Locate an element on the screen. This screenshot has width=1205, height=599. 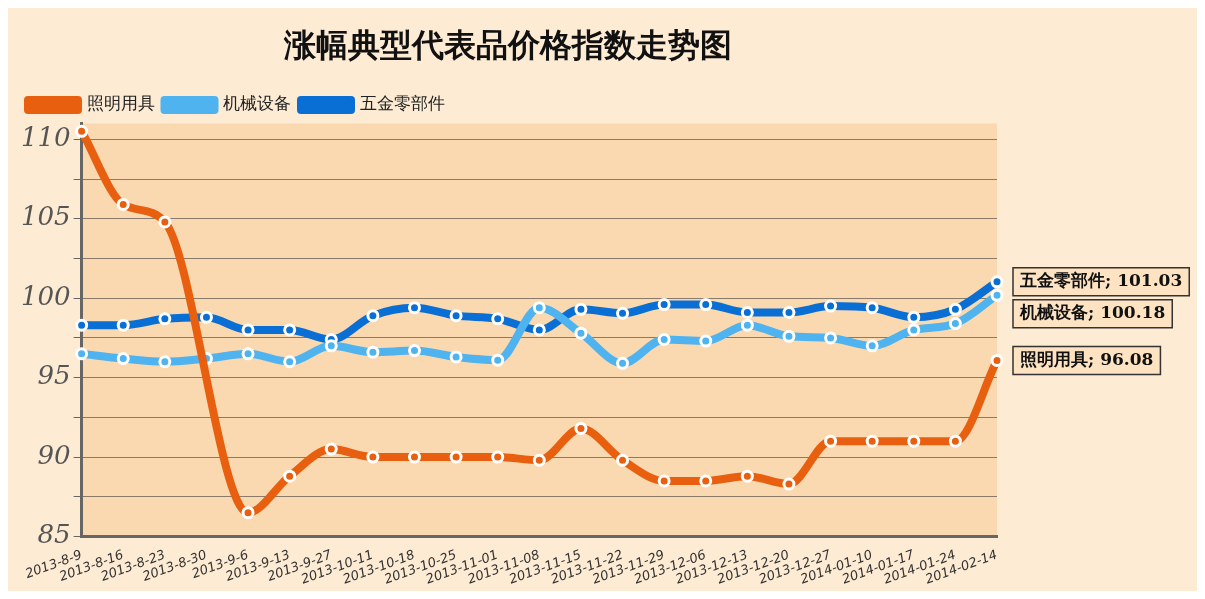
y-tick-label: 100 is located at coordinates (45, 295).